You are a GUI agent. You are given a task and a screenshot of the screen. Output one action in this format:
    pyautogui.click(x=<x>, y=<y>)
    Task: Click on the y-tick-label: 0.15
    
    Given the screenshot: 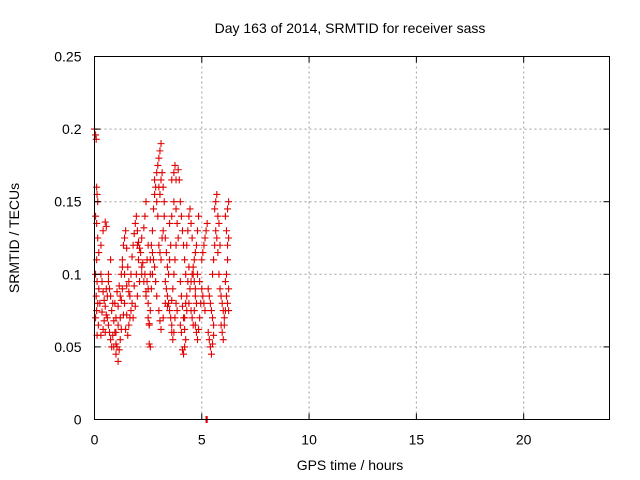 What is the action you would take?
    pyautogui.click(x=67, y=202)
    